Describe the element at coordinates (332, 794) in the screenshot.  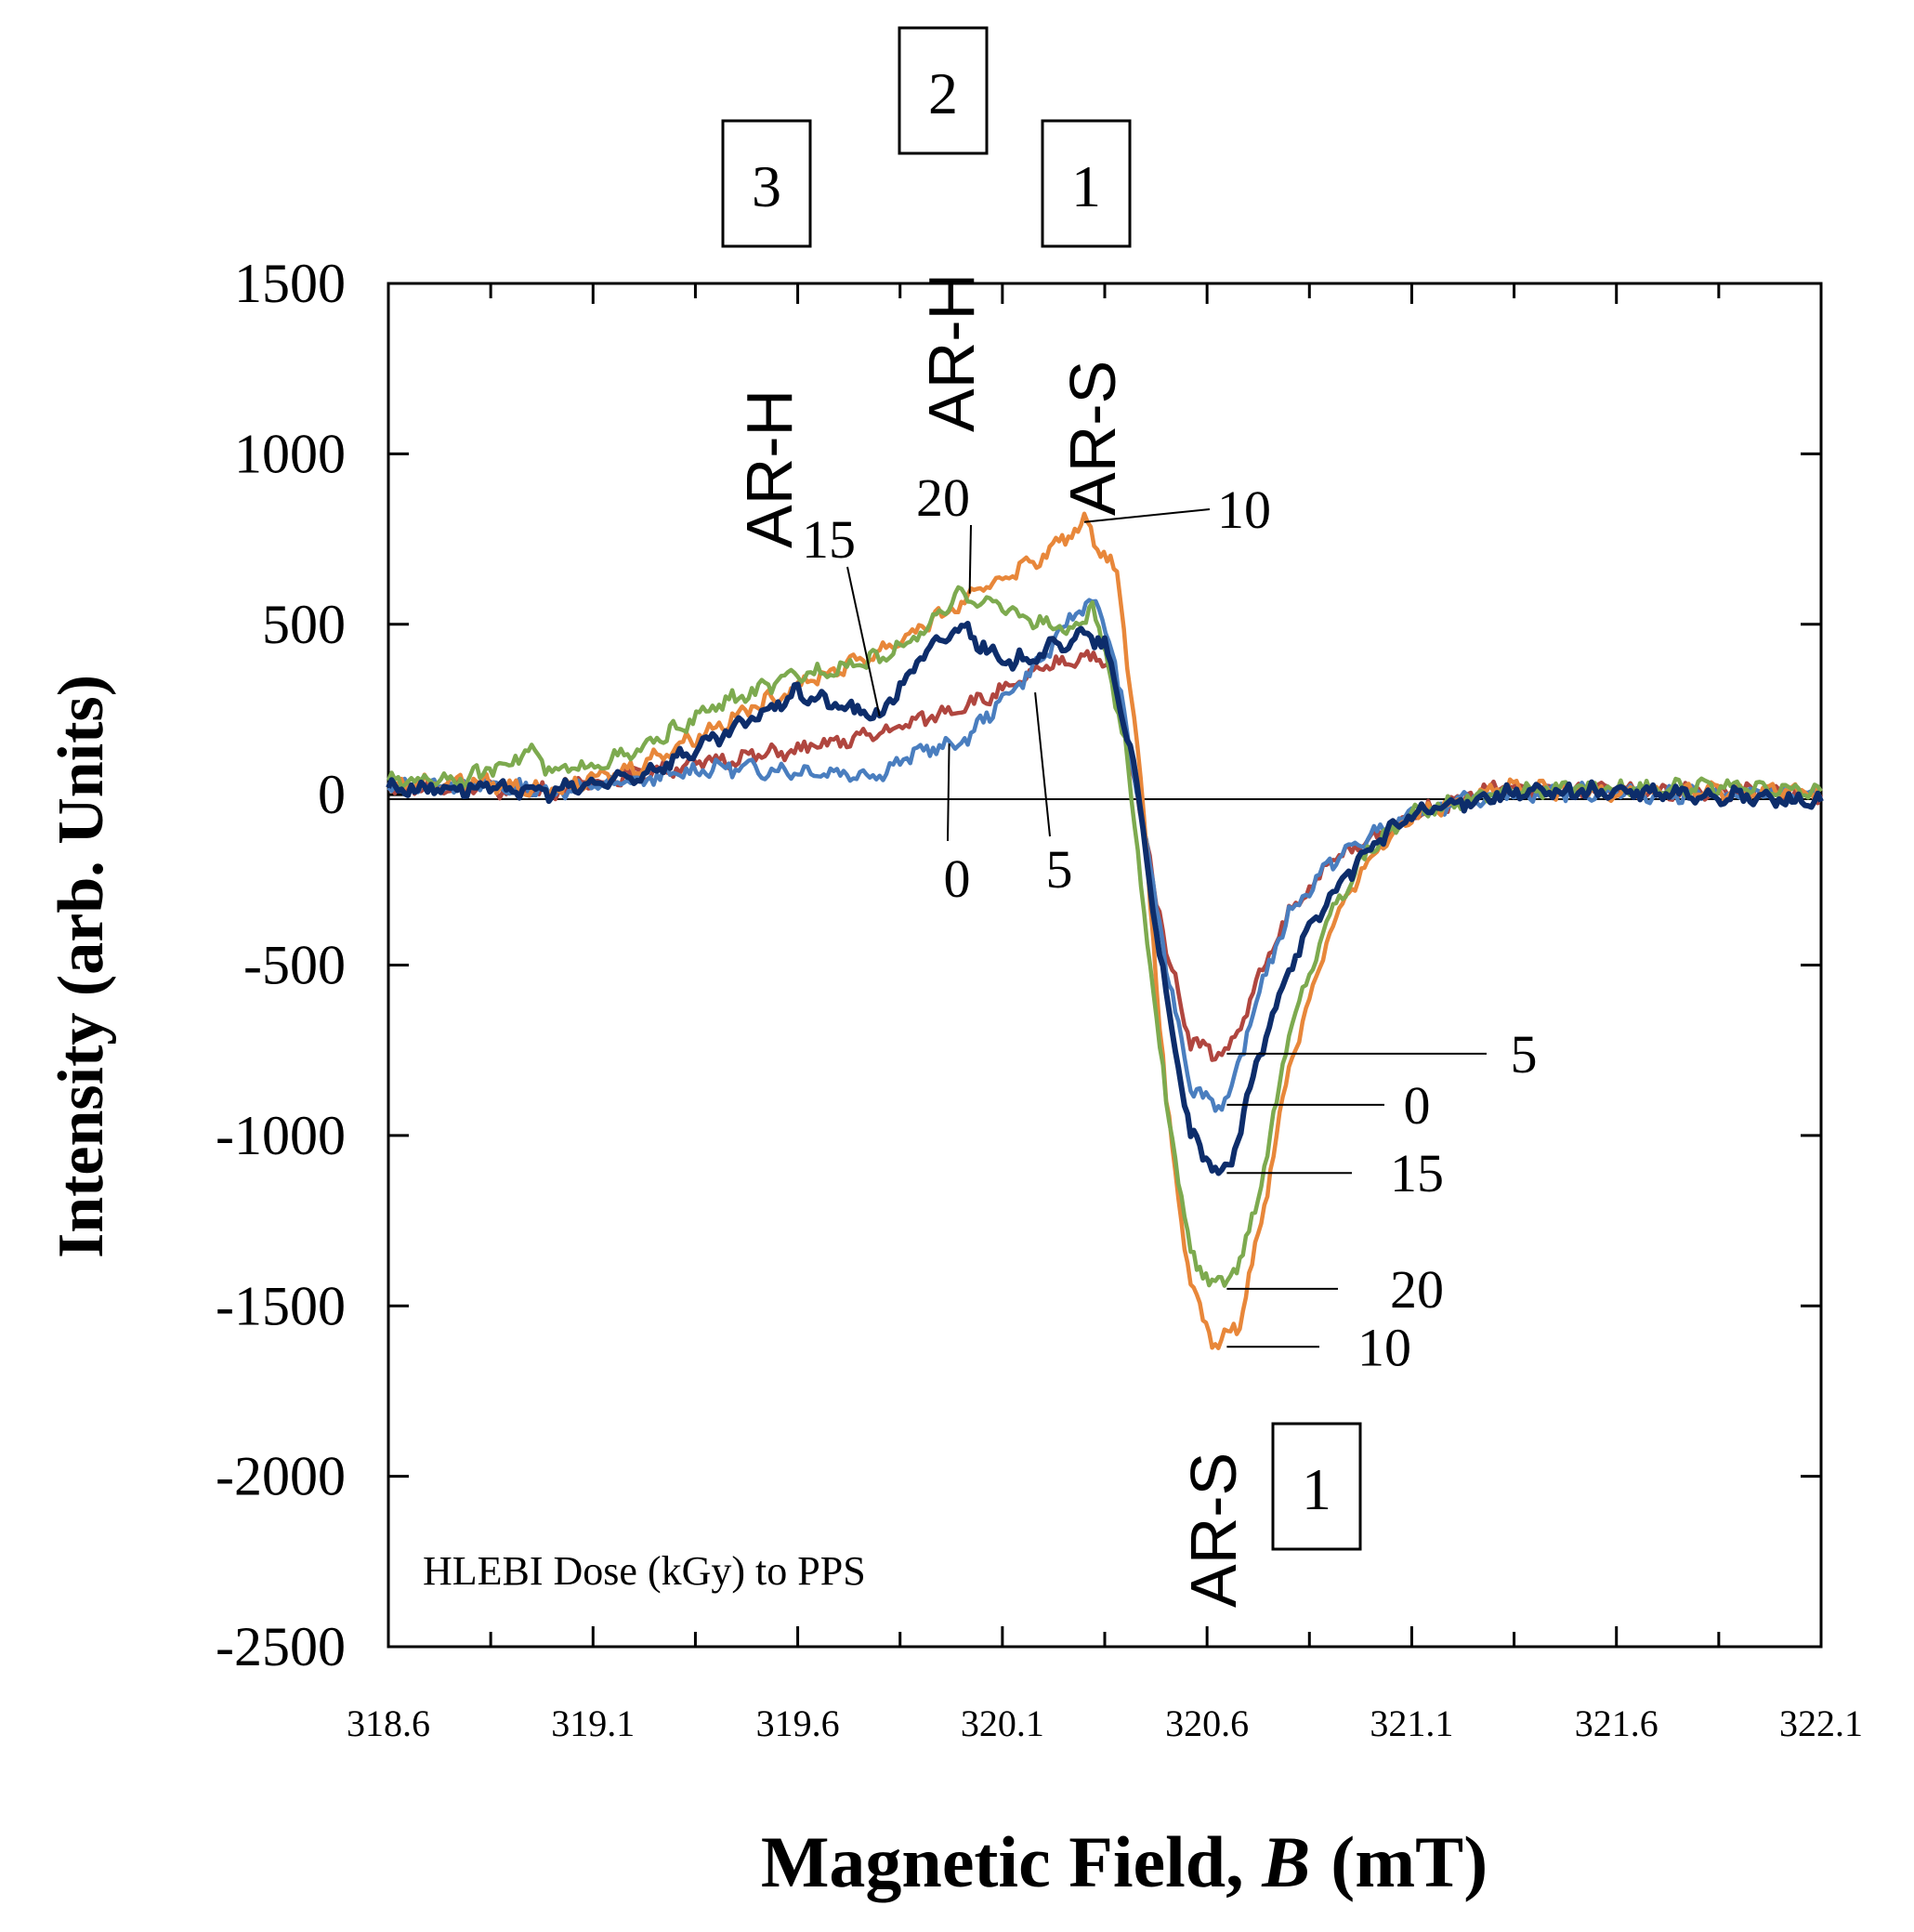
I see `y-tick-label-3: 0` at that location.